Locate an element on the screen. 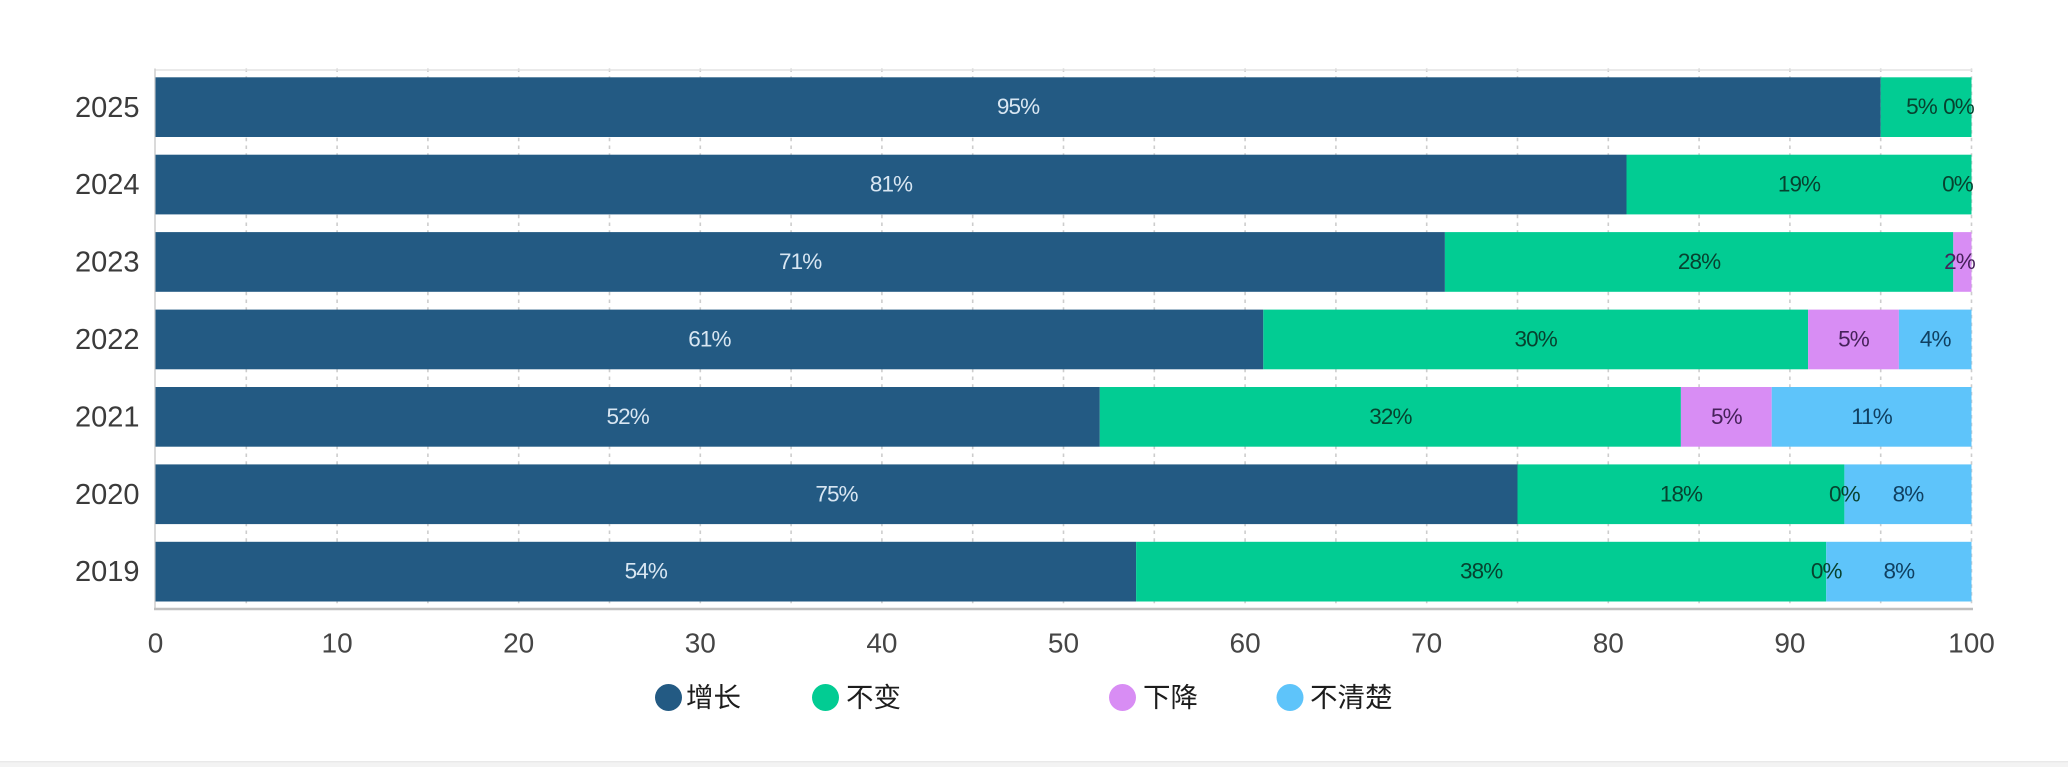 Image resolution: width=2068 pixels, height=767 pixels. svg-text: 54% is located at coordinates (646, 571).